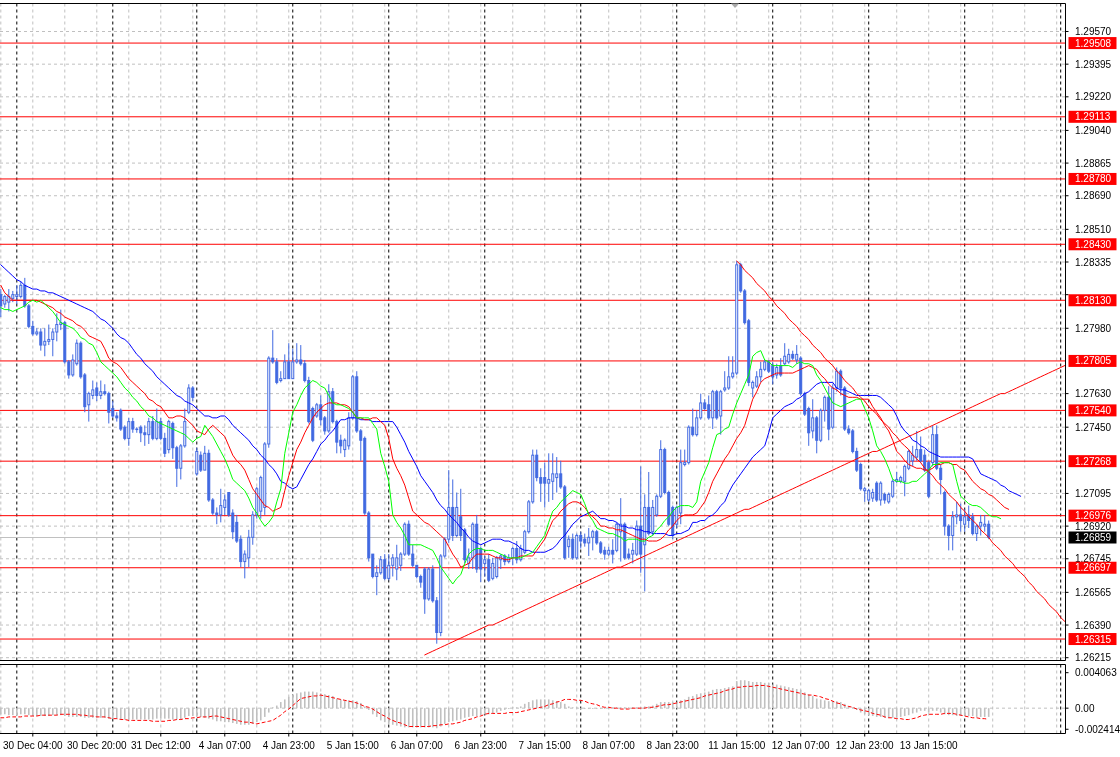  I want to click on x-tick-label: 30 Dec 04:00, so click(33, 745).